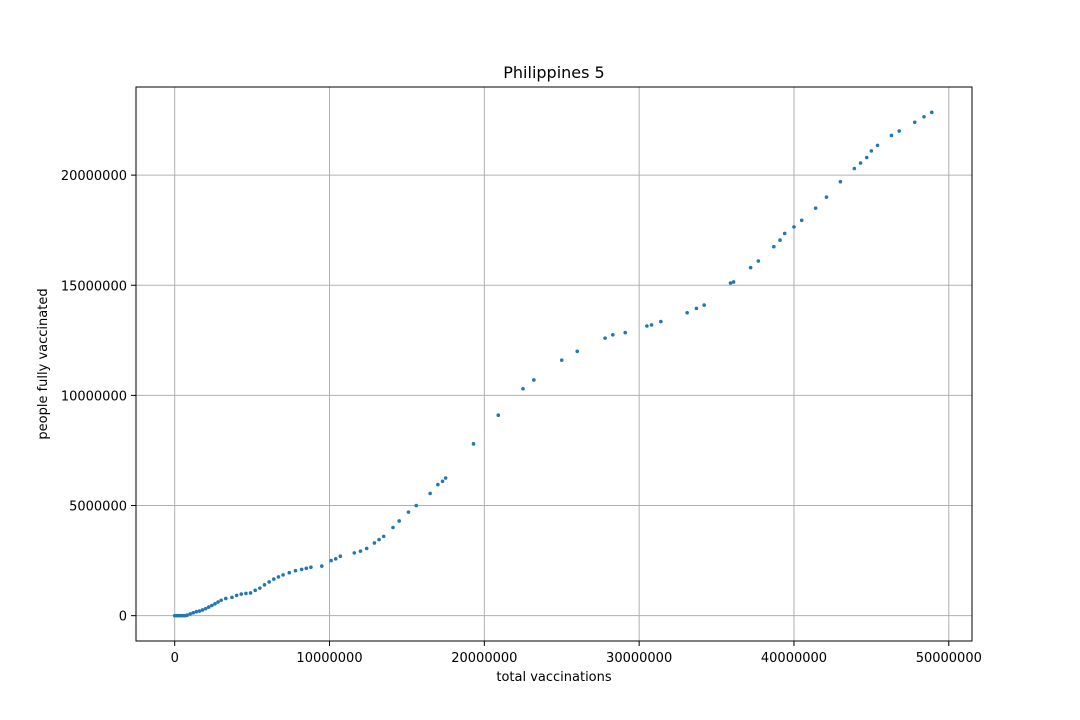  I want to click on x-tick-label: 10000000, so click(329, 658).